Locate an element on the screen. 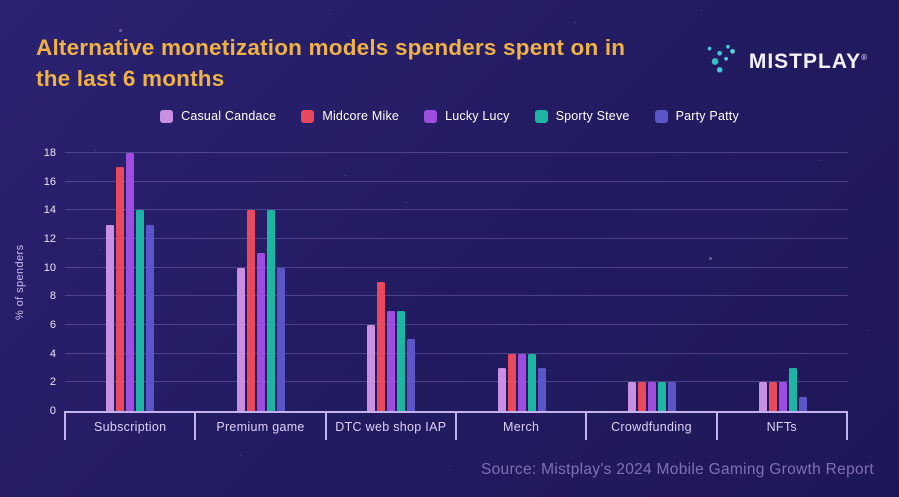 The image size is (899, 497). y-tick-label: 18 is located at coordinates (49, 153).